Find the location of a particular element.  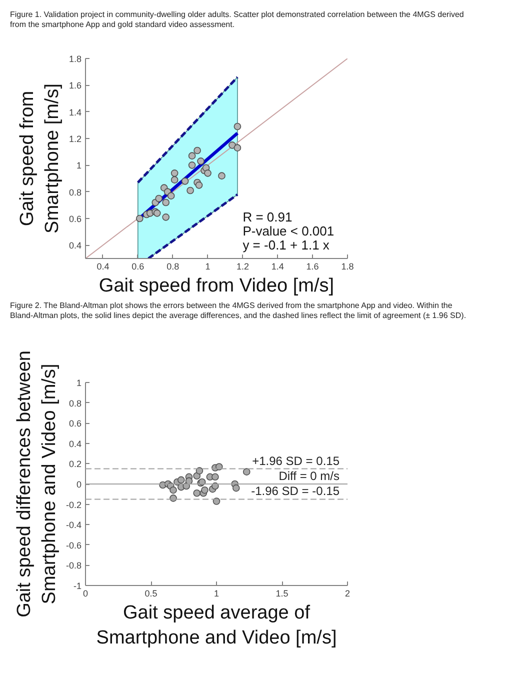

chart-title: Figure 1. Validation project in community-dwelling older adults. Scatter plot demonstrated correlation between the 4MGS derived from the smartphone App and gold standard video assessment. is located at coordinates (236, 19).